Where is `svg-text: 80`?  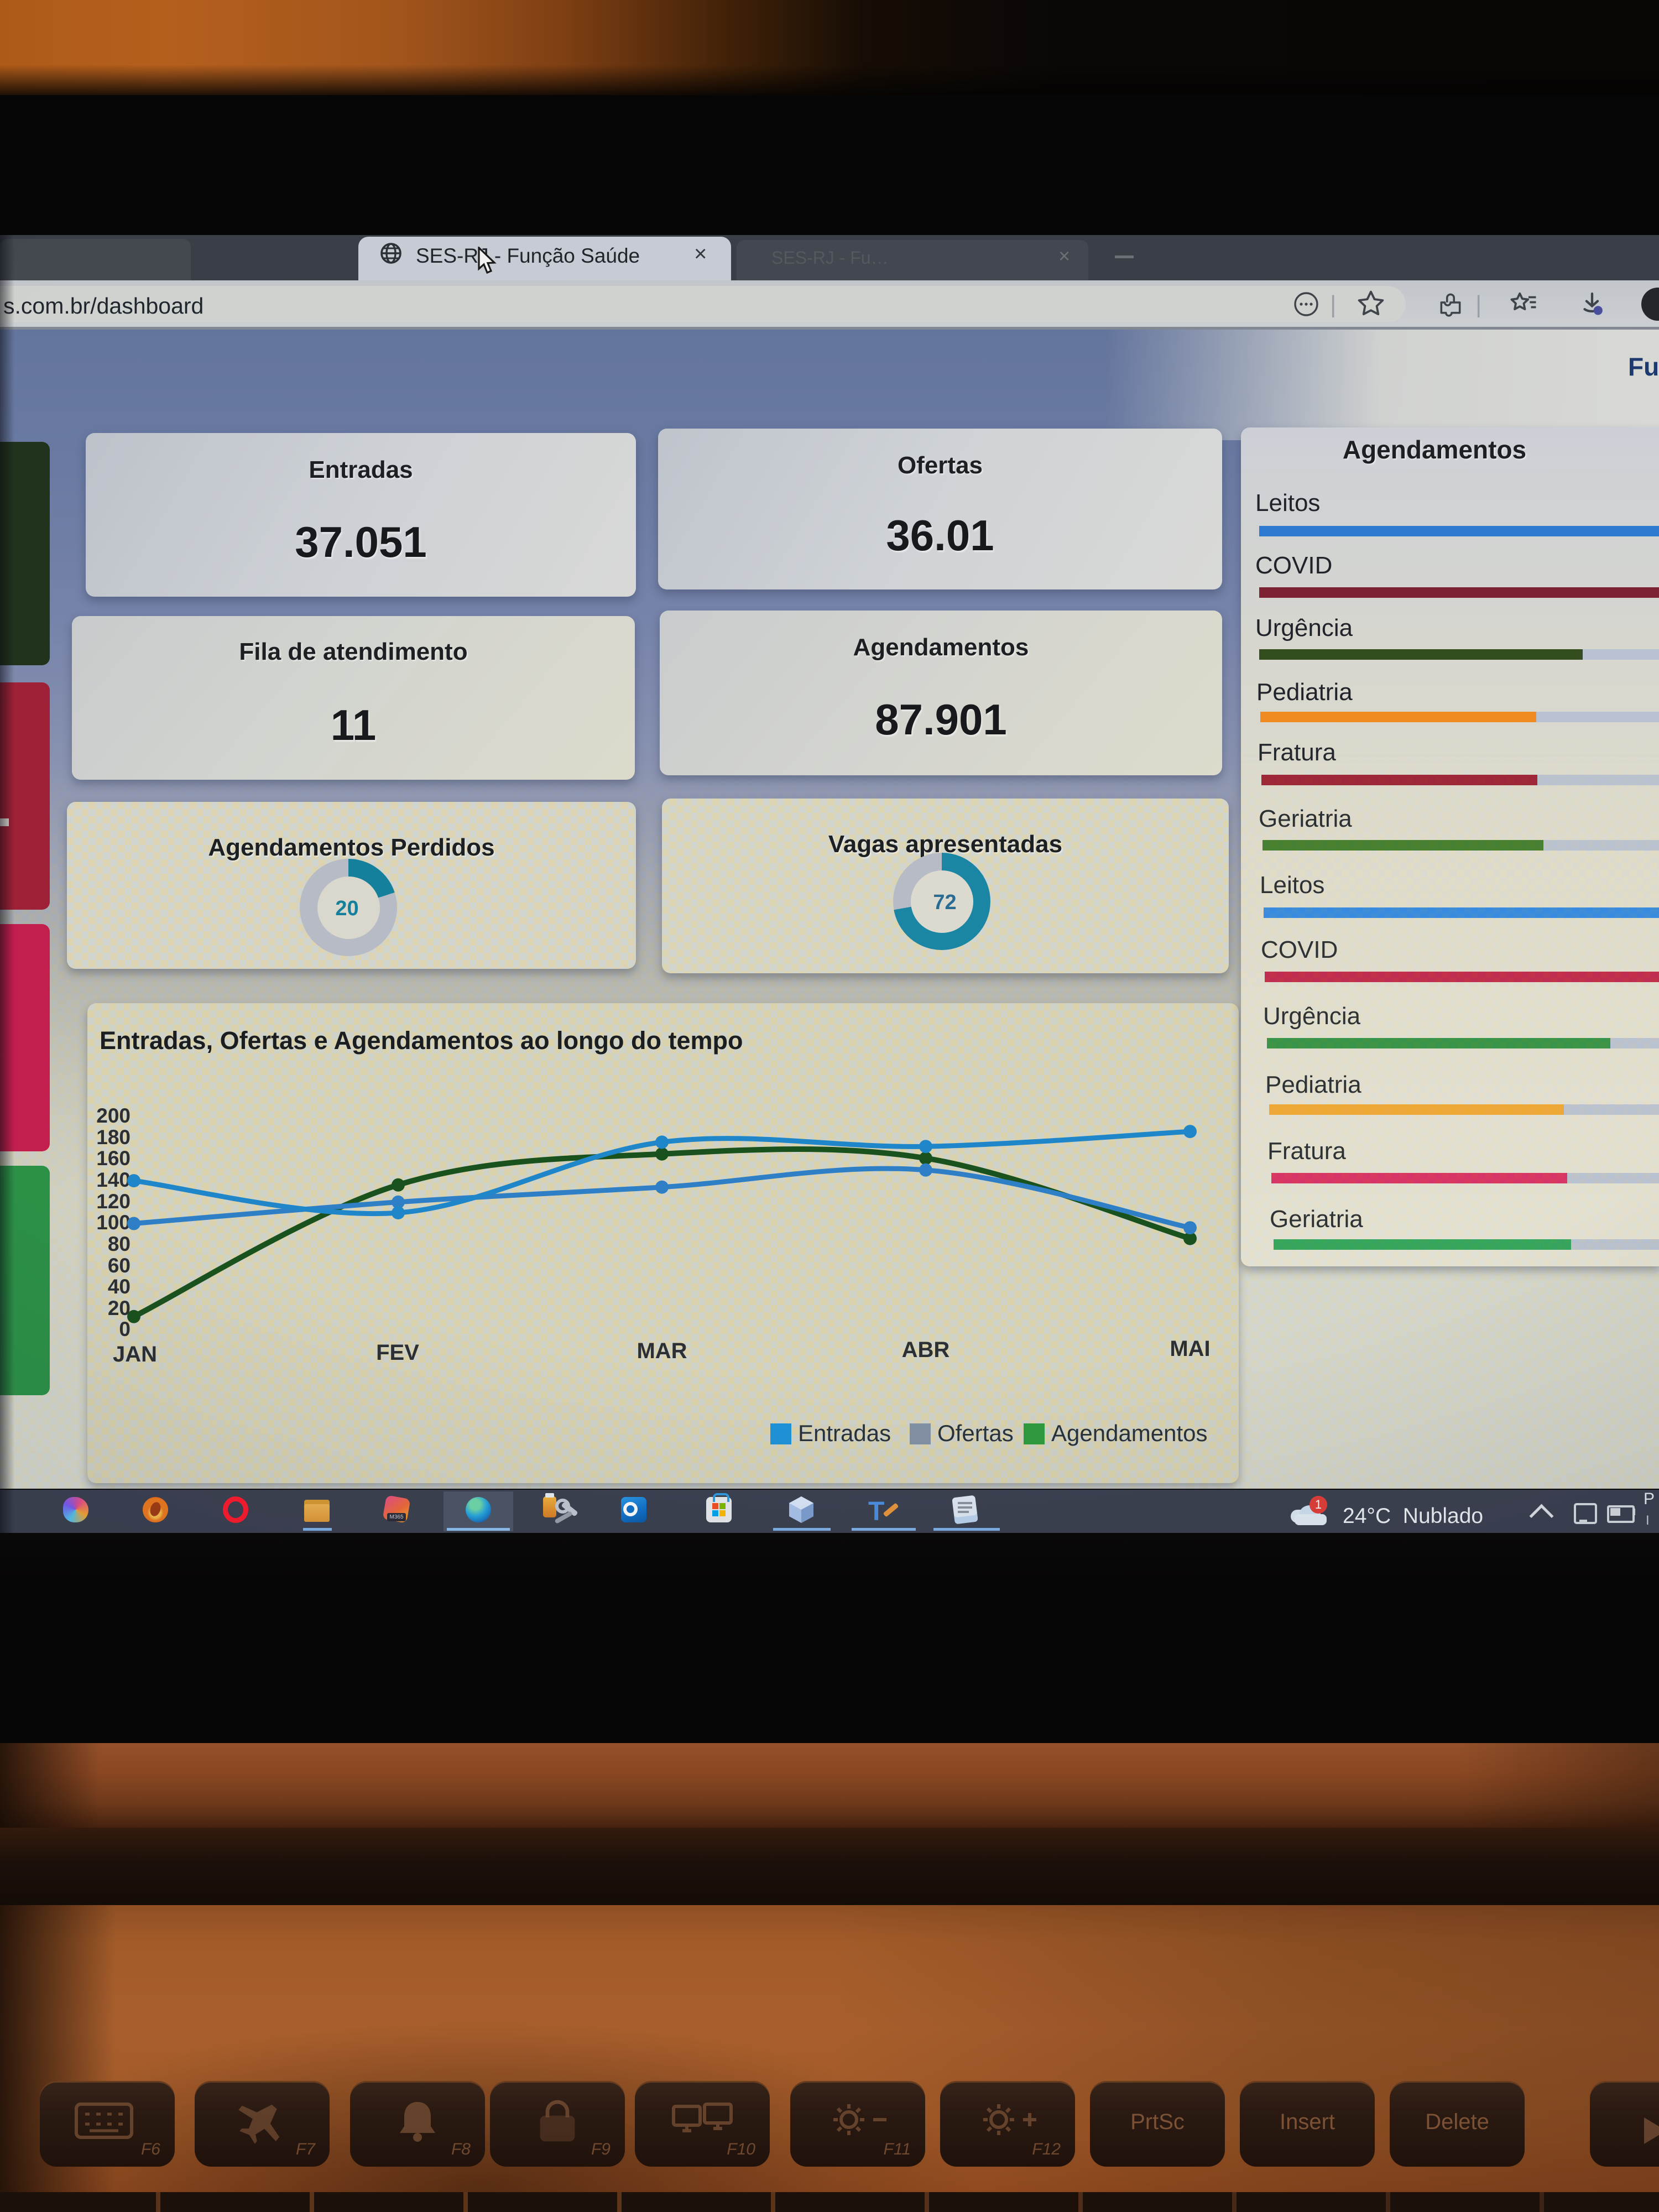 svg-text: 80 is located at coordinates (120, 1244).